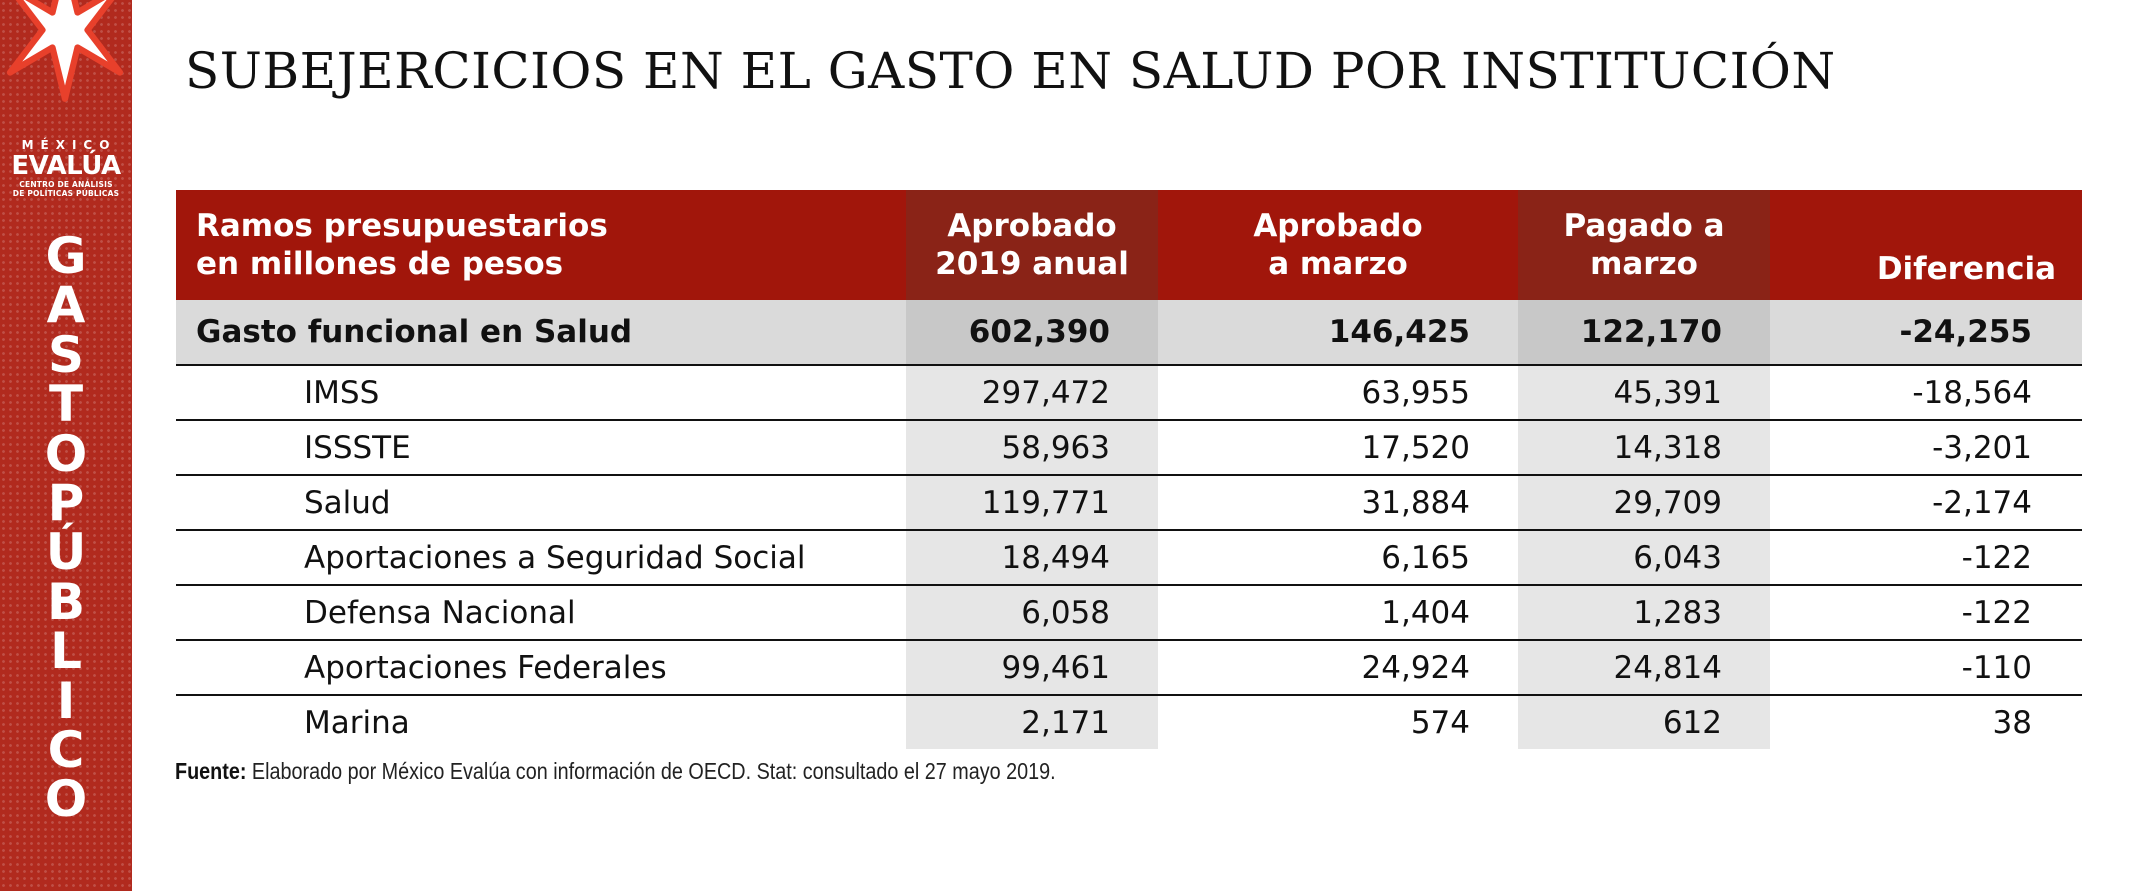 This screenshot has height=891, width=2134. What do you see at coordinates (541, 393) in the screenshot?
I see `row-label: IMSS` at bounding box center [541, 393].